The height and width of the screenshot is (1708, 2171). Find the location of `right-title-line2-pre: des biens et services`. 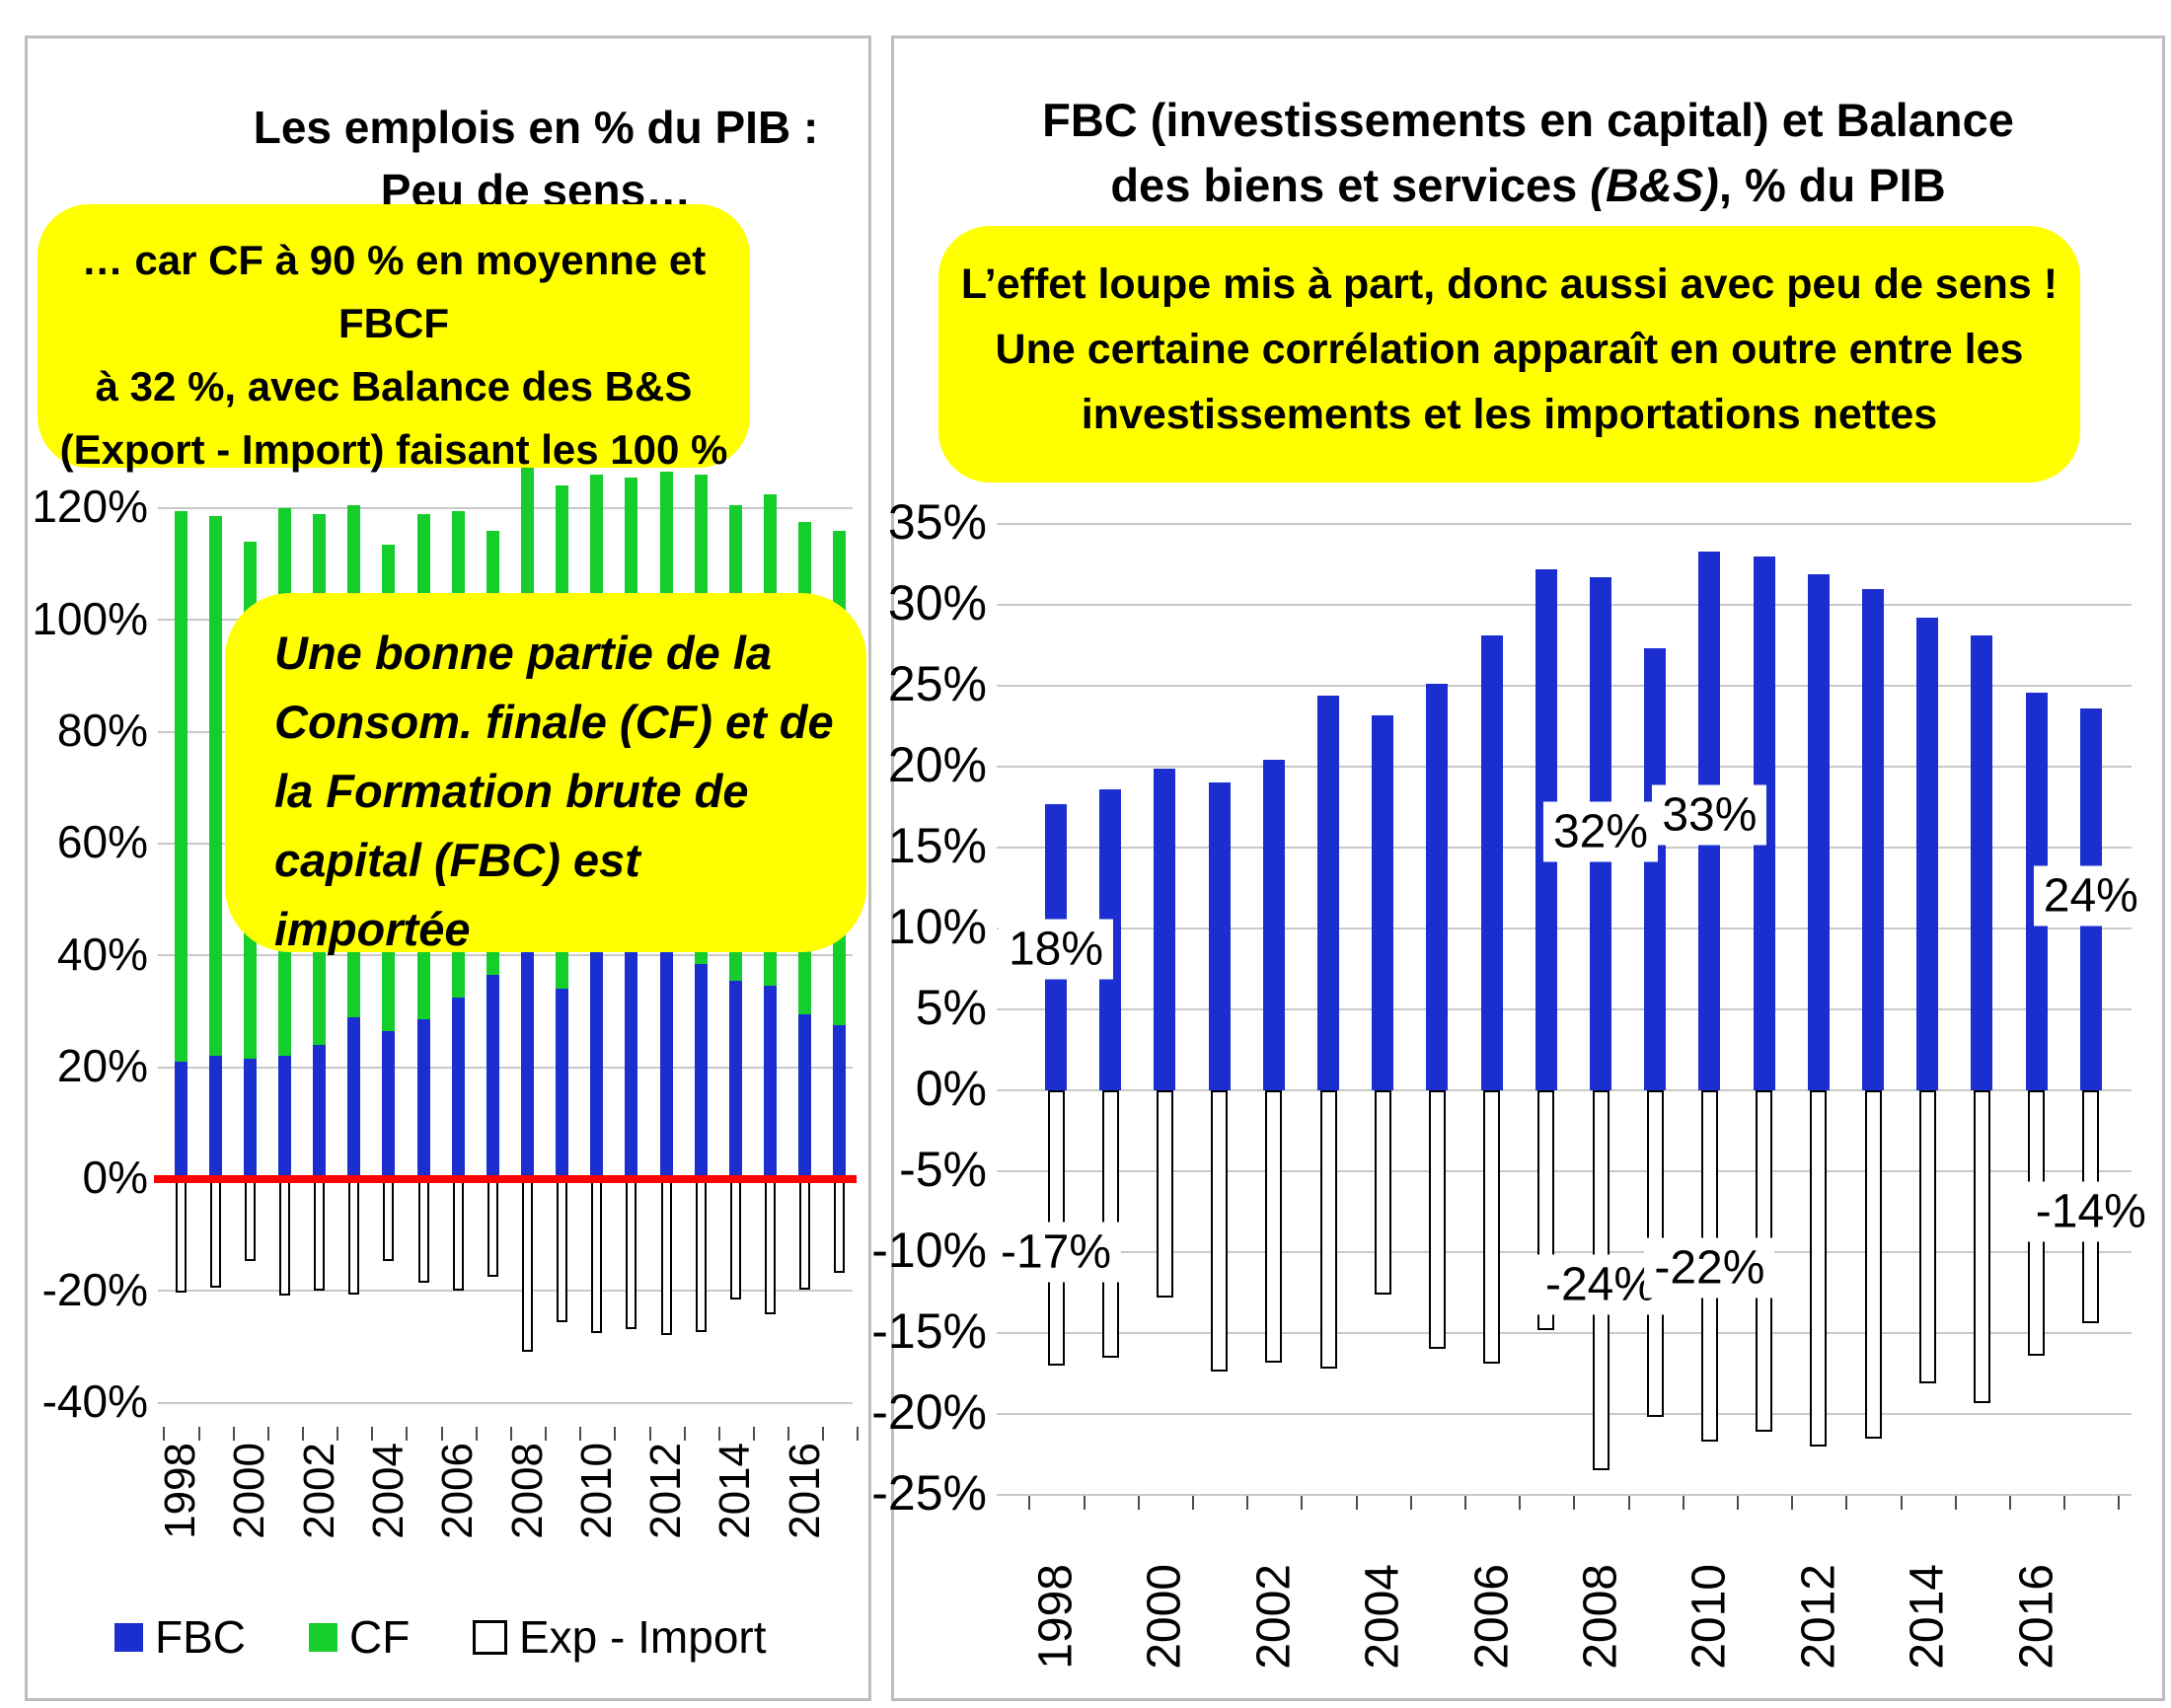

right-title-line2-pre: des biens et services is located at coordinates (1350, 185).